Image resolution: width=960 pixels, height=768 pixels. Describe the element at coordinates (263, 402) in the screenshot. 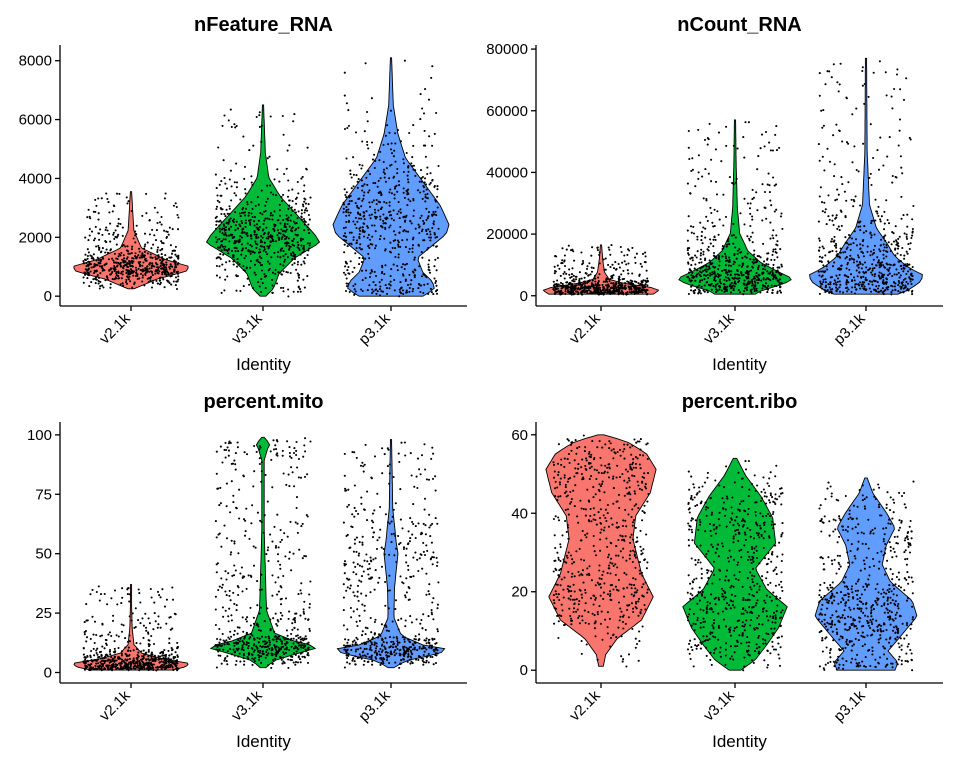

I see `panel-title: percent.mito` at that location.